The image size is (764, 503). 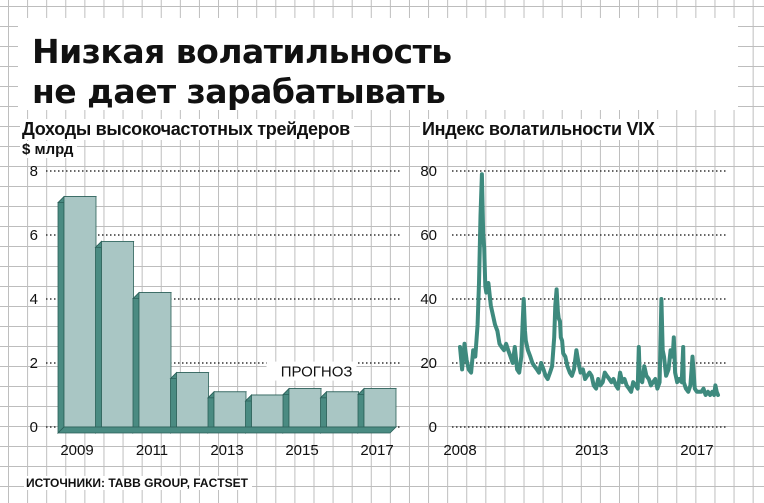 I want to click on y-tick-label: 40, so click(x=428, y=299).